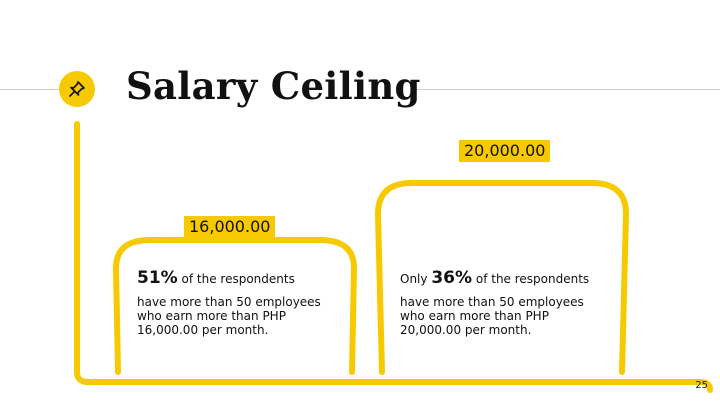 The width and height of the screenshot is (720, 405). Describe the element at coordinates (273, 86) in the screenshot. I see `slide-title: Salary Ceiling` at that location.